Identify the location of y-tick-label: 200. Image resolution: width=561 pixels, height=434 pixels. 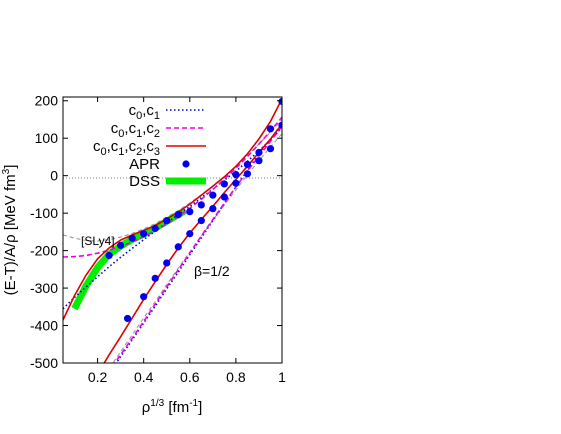
(47, 101).